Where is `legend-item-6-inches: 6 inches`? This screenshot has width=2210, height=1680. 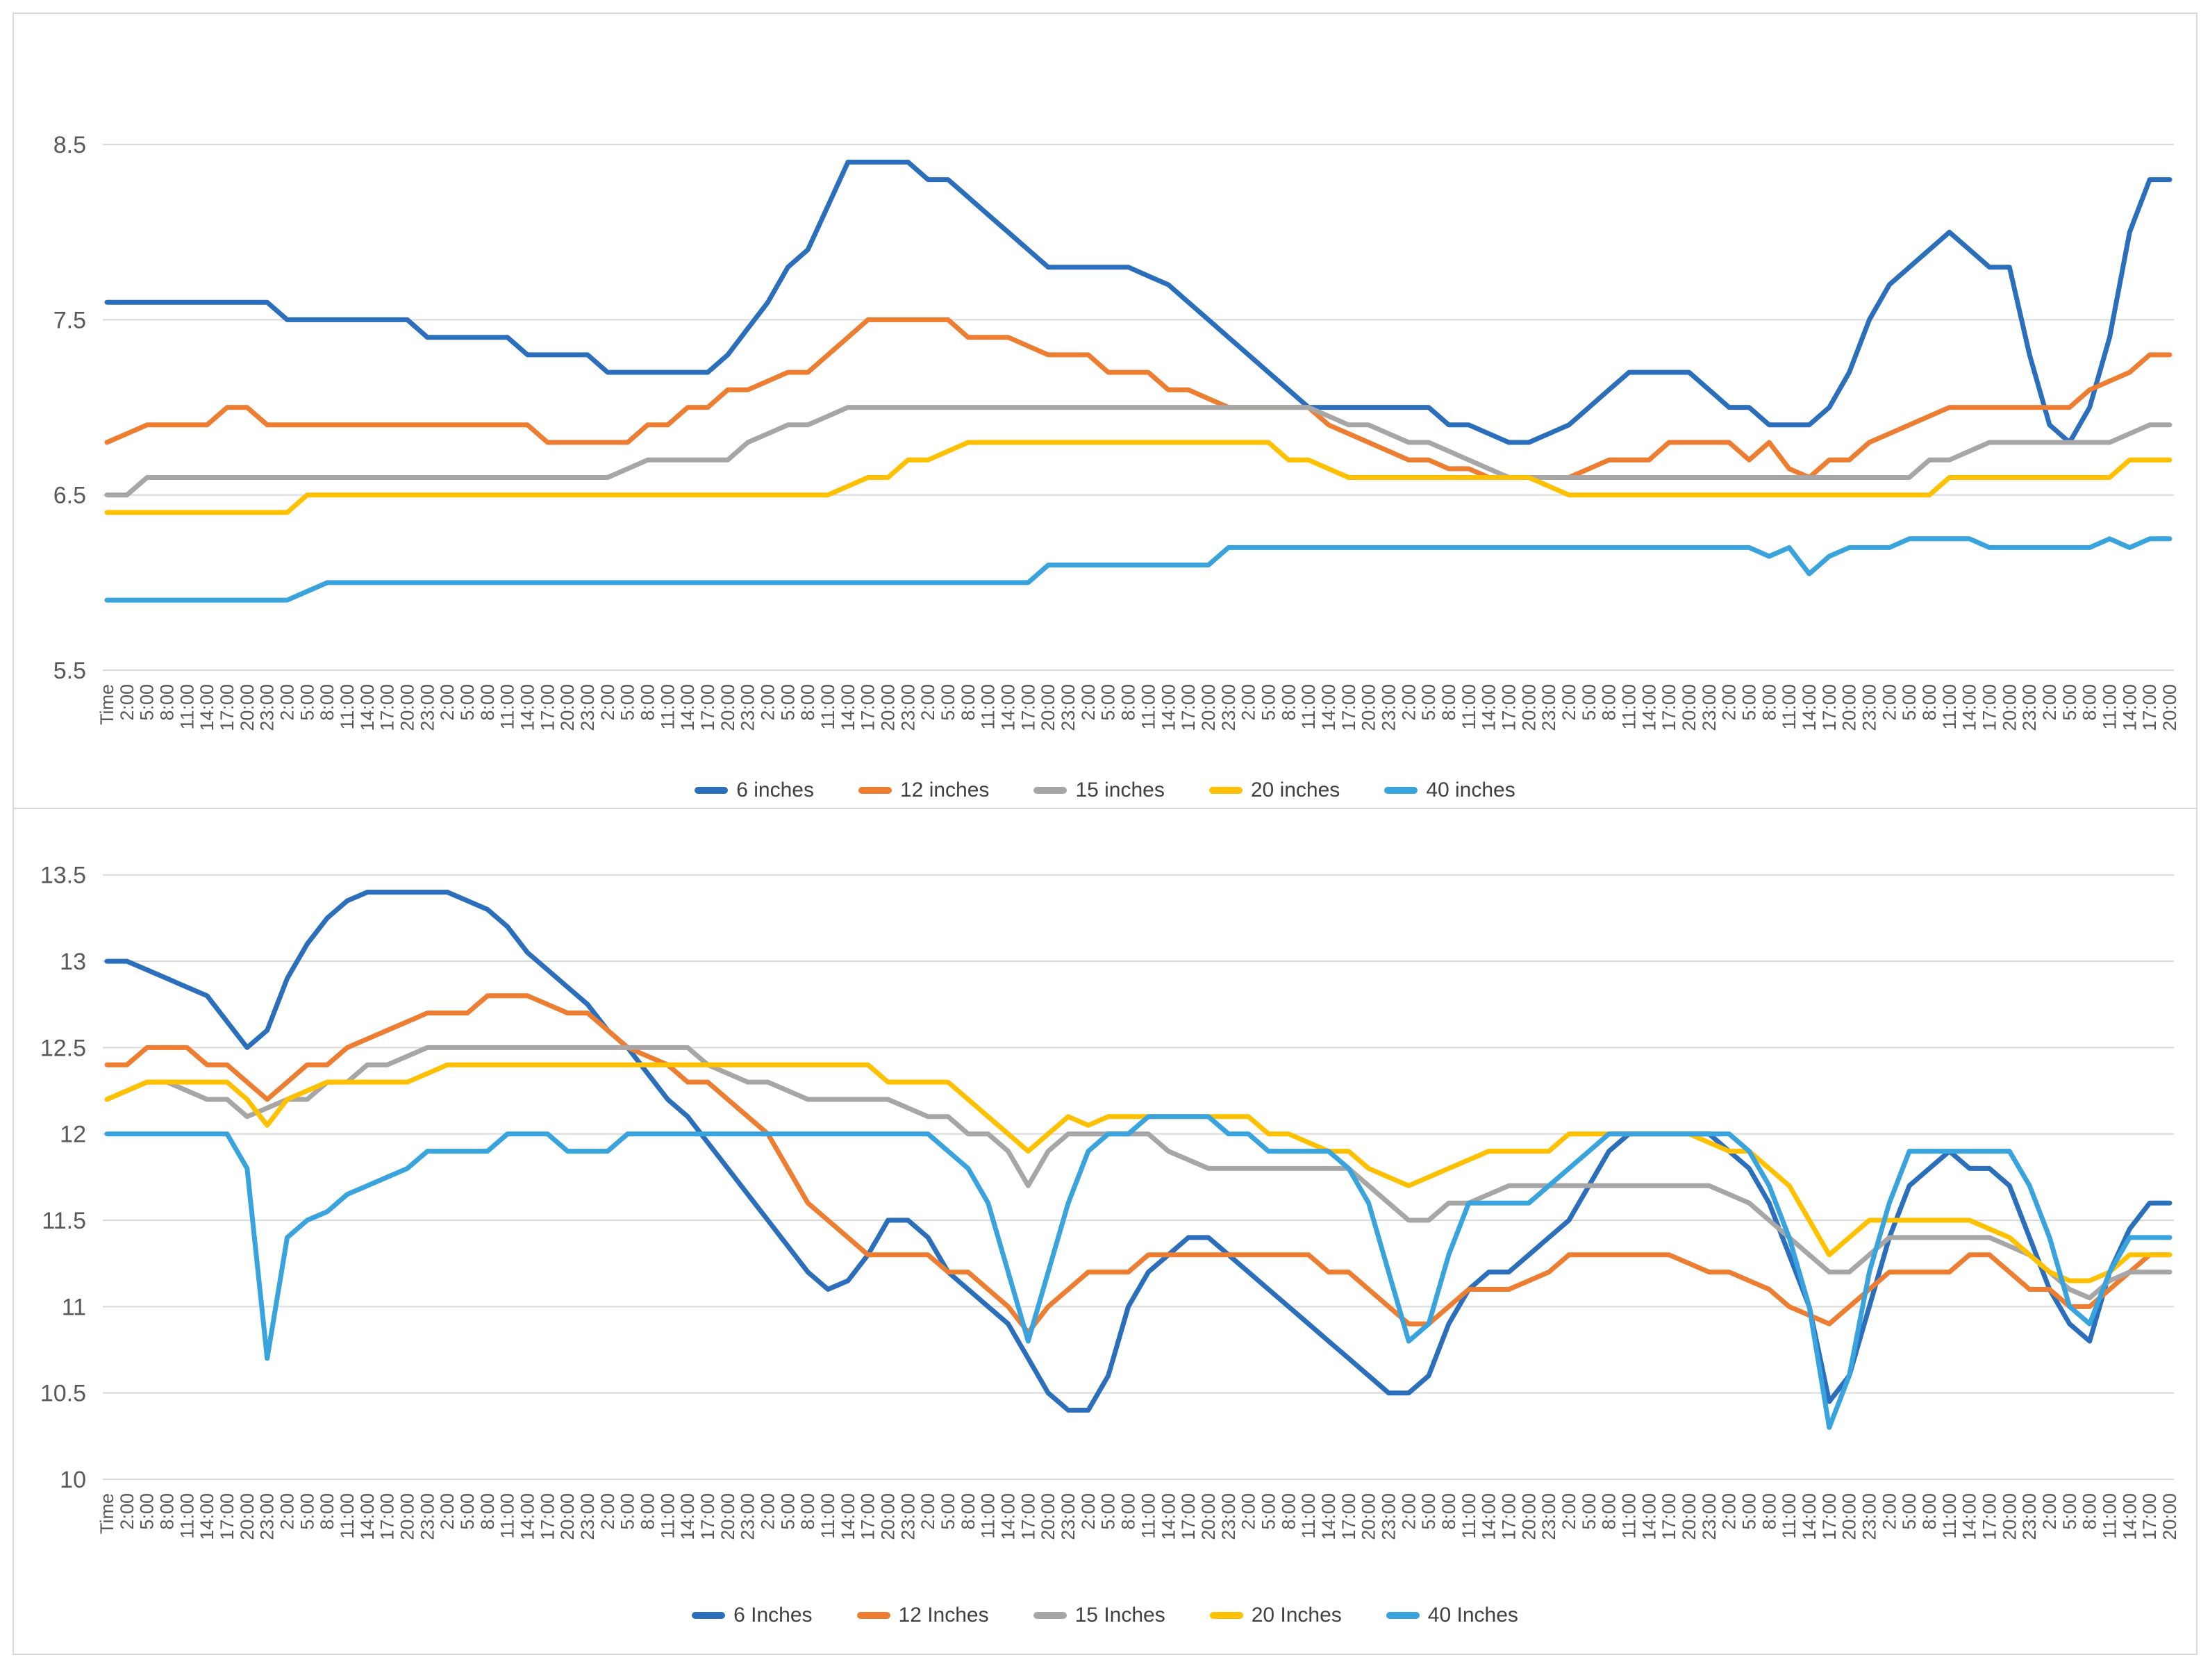
legend-item-6-inches: 6 inches is located at coordinates (754, 790).